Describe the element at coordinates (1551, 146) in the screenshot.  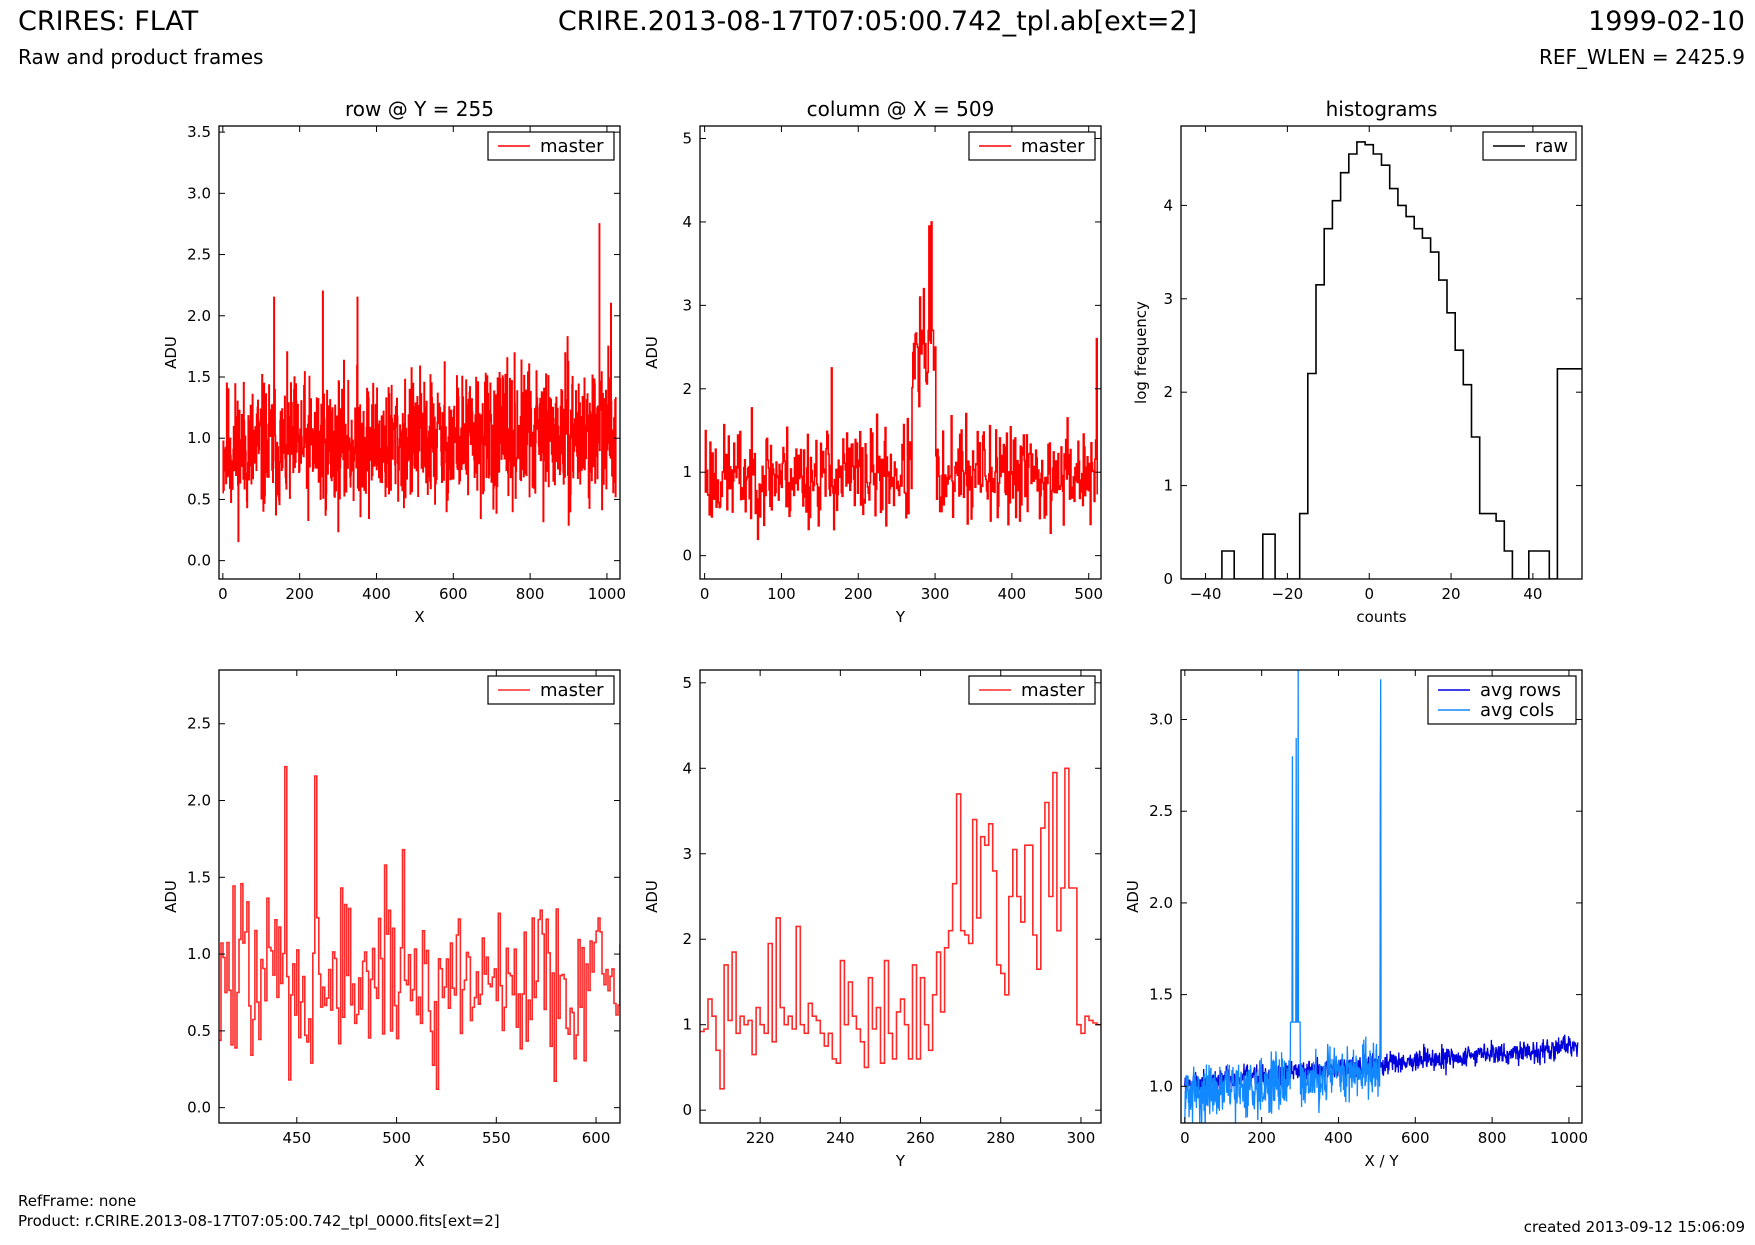
I see `legend-label: raw` at that location.